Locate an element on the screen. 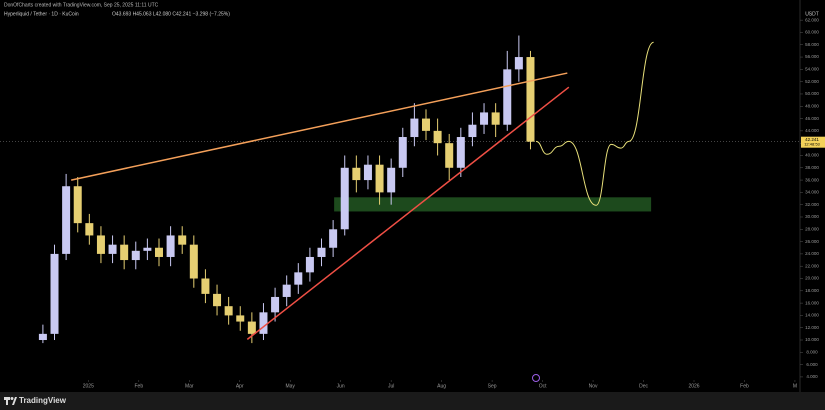  y-tick-label: 18.000 is located at coordinates (812, 290).